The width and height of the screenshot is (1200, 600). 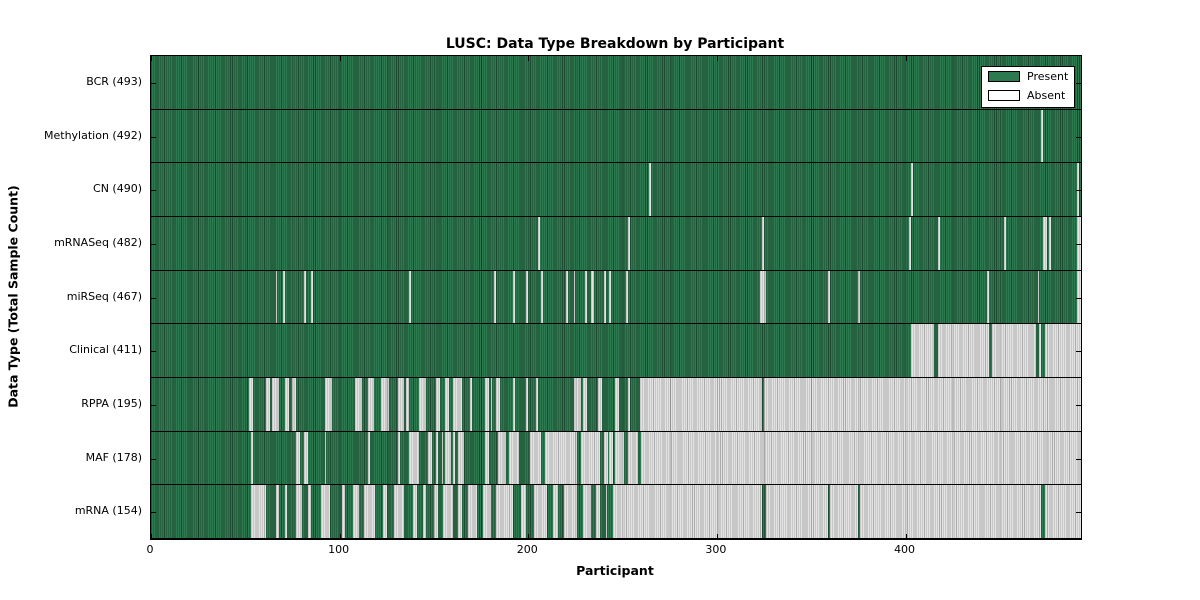 What do you see at coordinates (527, 549) in the screenshot?
I see `x-tick-label-200: 200` at bounding box center [527, 549].